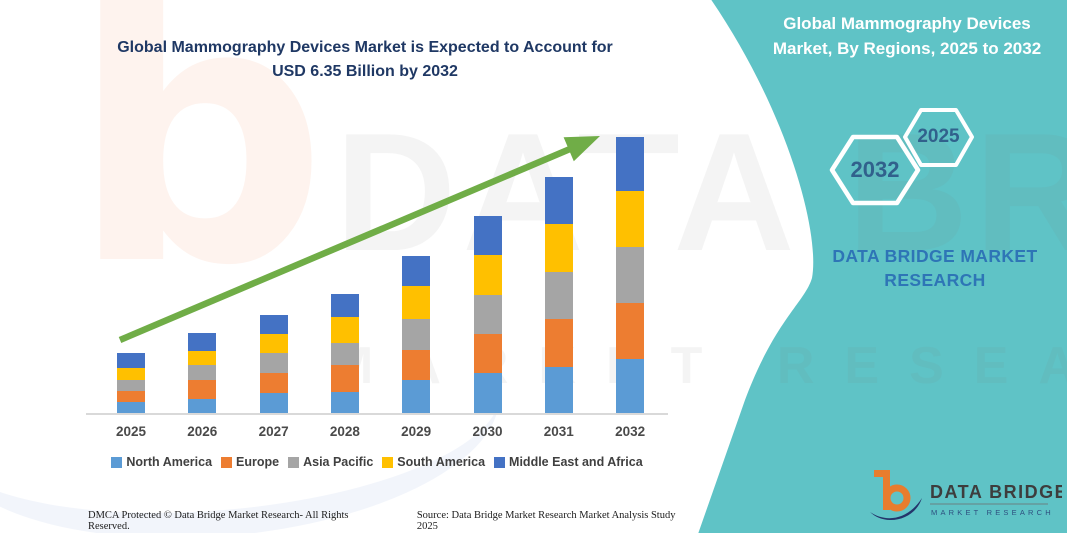  Describe the element at coordinates (558, 343) in the screenshot. I see `bar-segment-2031-europe` at that location.